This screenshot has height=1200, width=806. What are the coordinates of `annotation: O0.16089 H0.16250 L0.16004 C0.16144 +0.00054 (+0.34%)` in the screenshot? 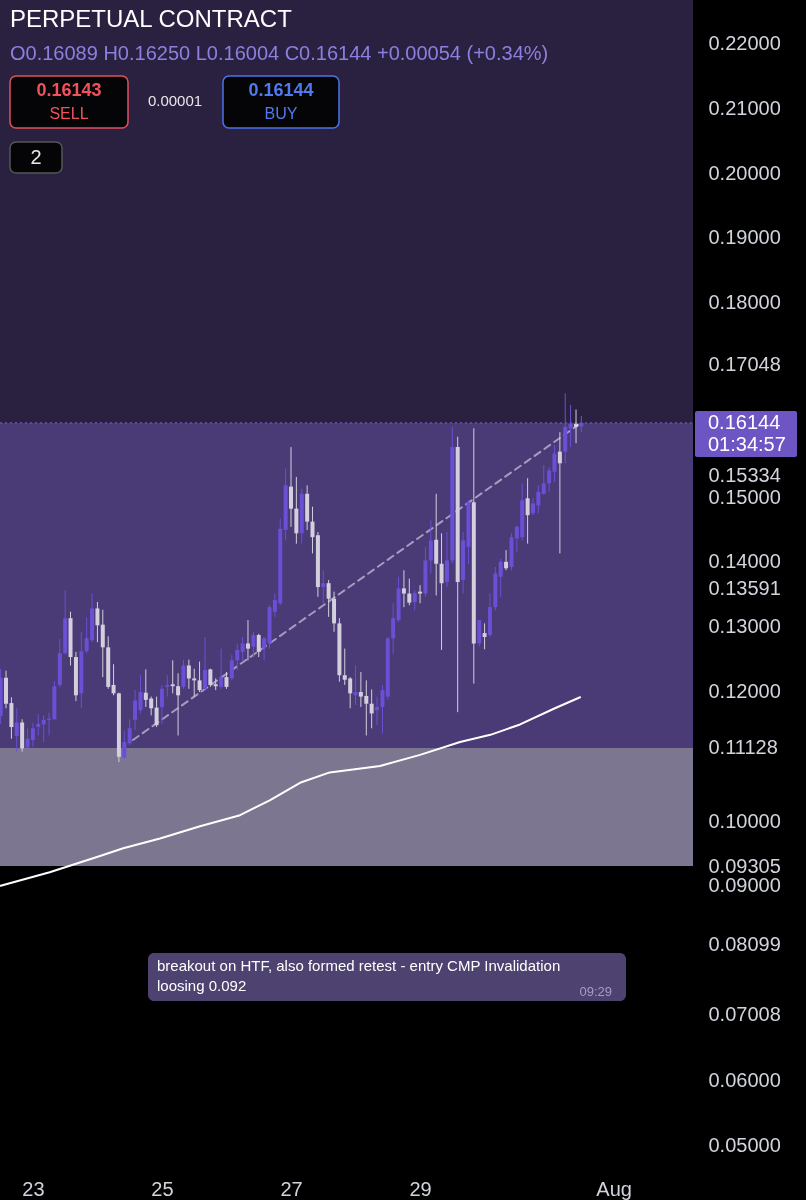 It's located at (279, 53).